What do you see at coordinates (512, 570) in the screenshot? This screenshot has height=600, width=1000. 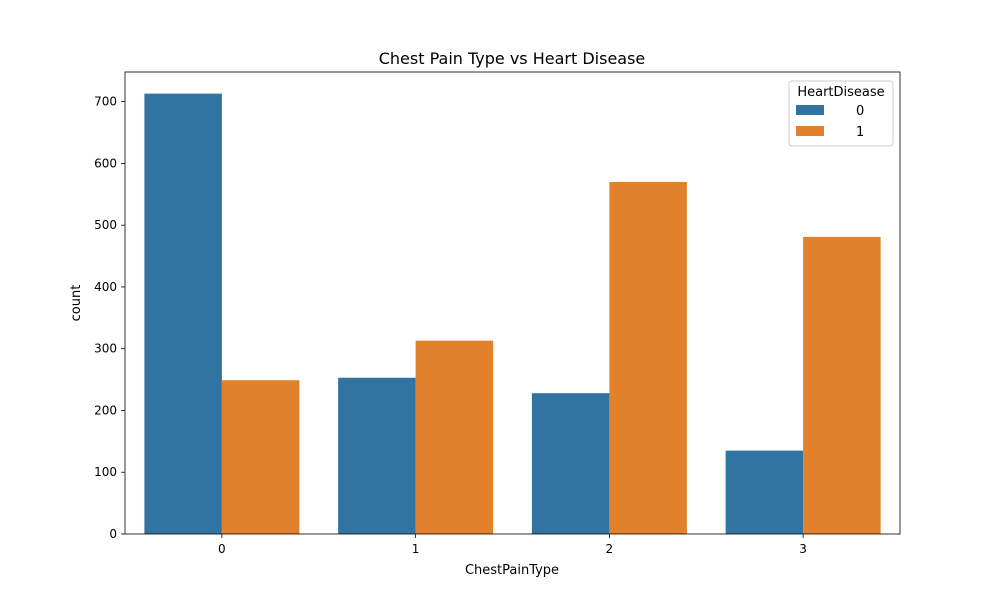 I see `x-axis-label: ChestPainType` at bounding box center [512, 570].